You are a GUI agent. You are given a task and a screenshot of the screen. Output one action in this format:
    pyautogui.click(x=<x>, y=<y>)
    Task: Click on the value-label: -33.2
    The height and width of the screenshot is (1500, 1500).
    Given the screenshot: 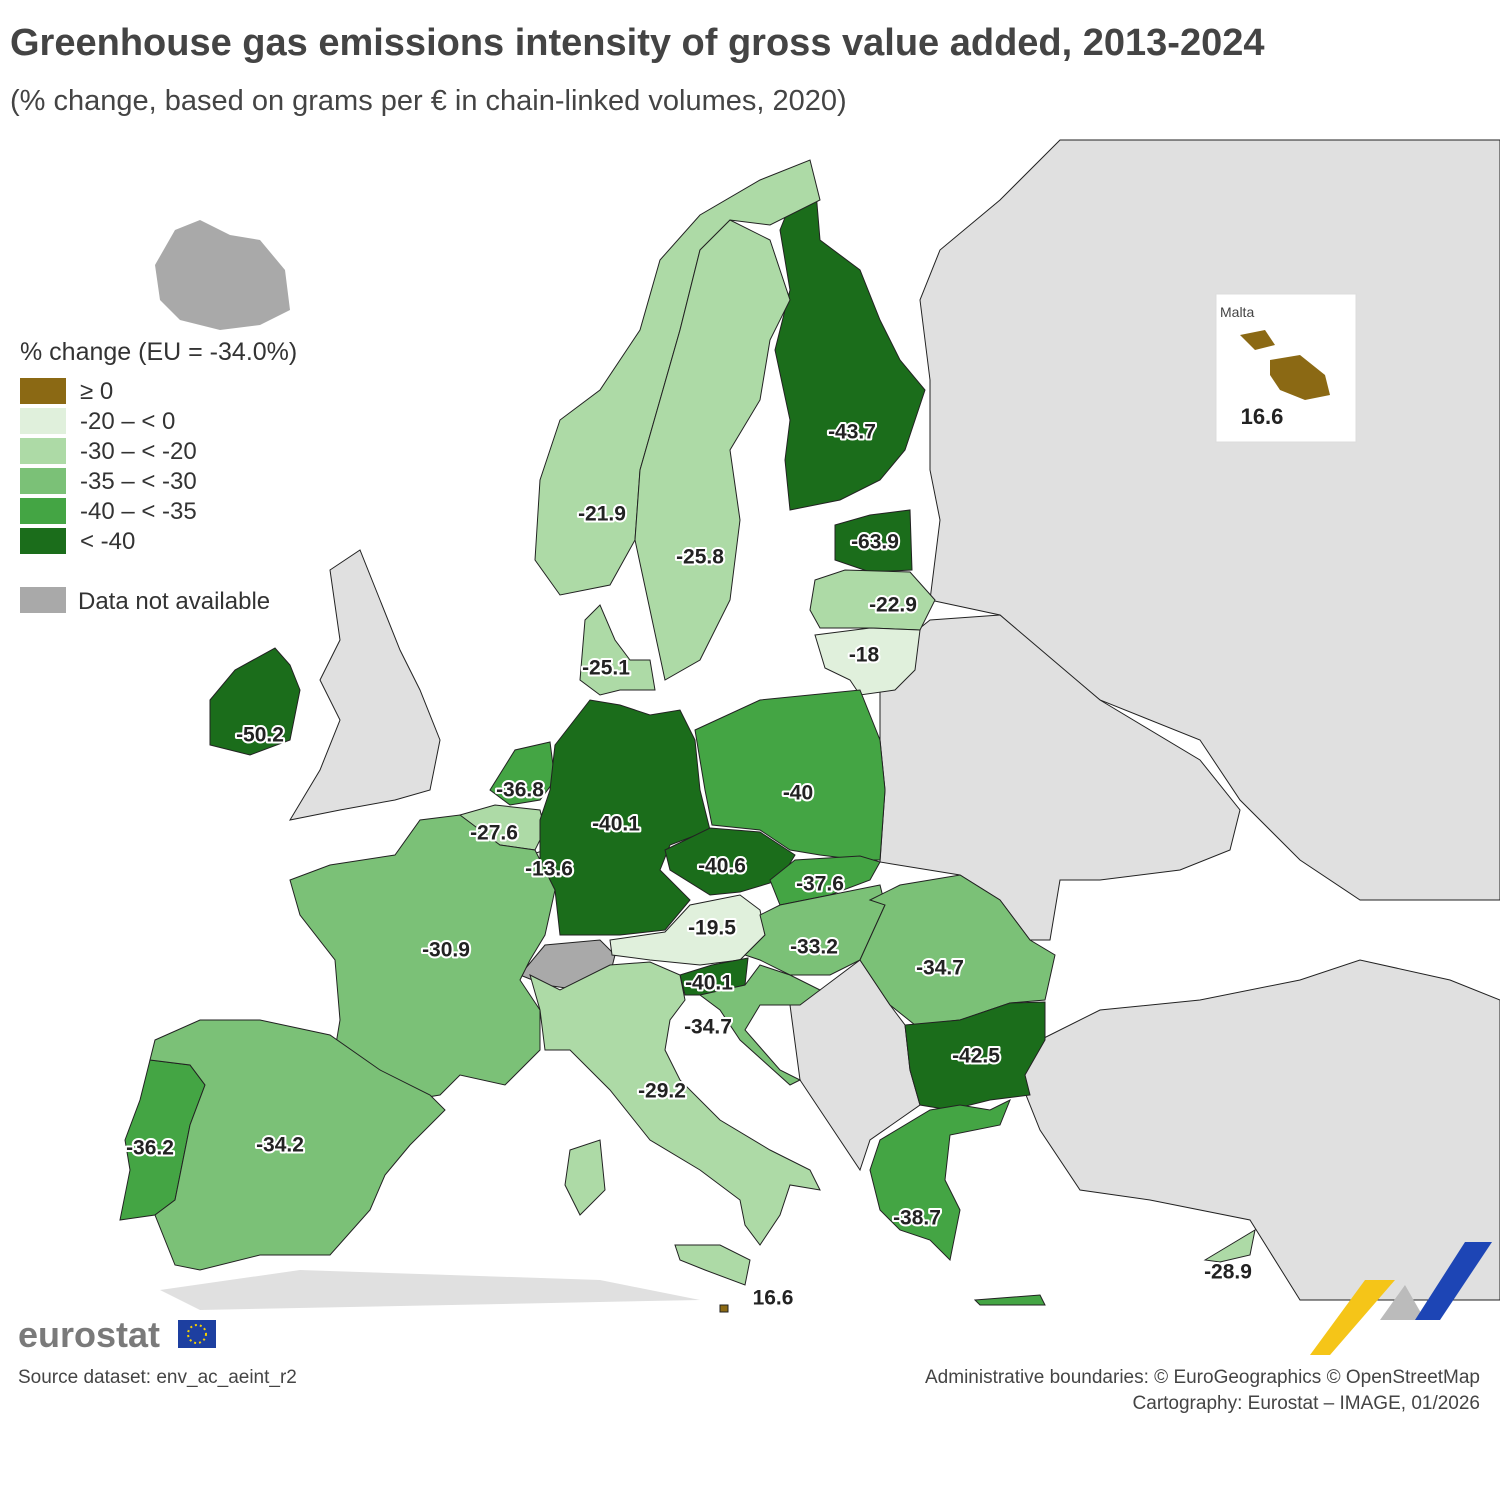 What is the action you would take?
    pyautogui.click(x=814, y=947)
    